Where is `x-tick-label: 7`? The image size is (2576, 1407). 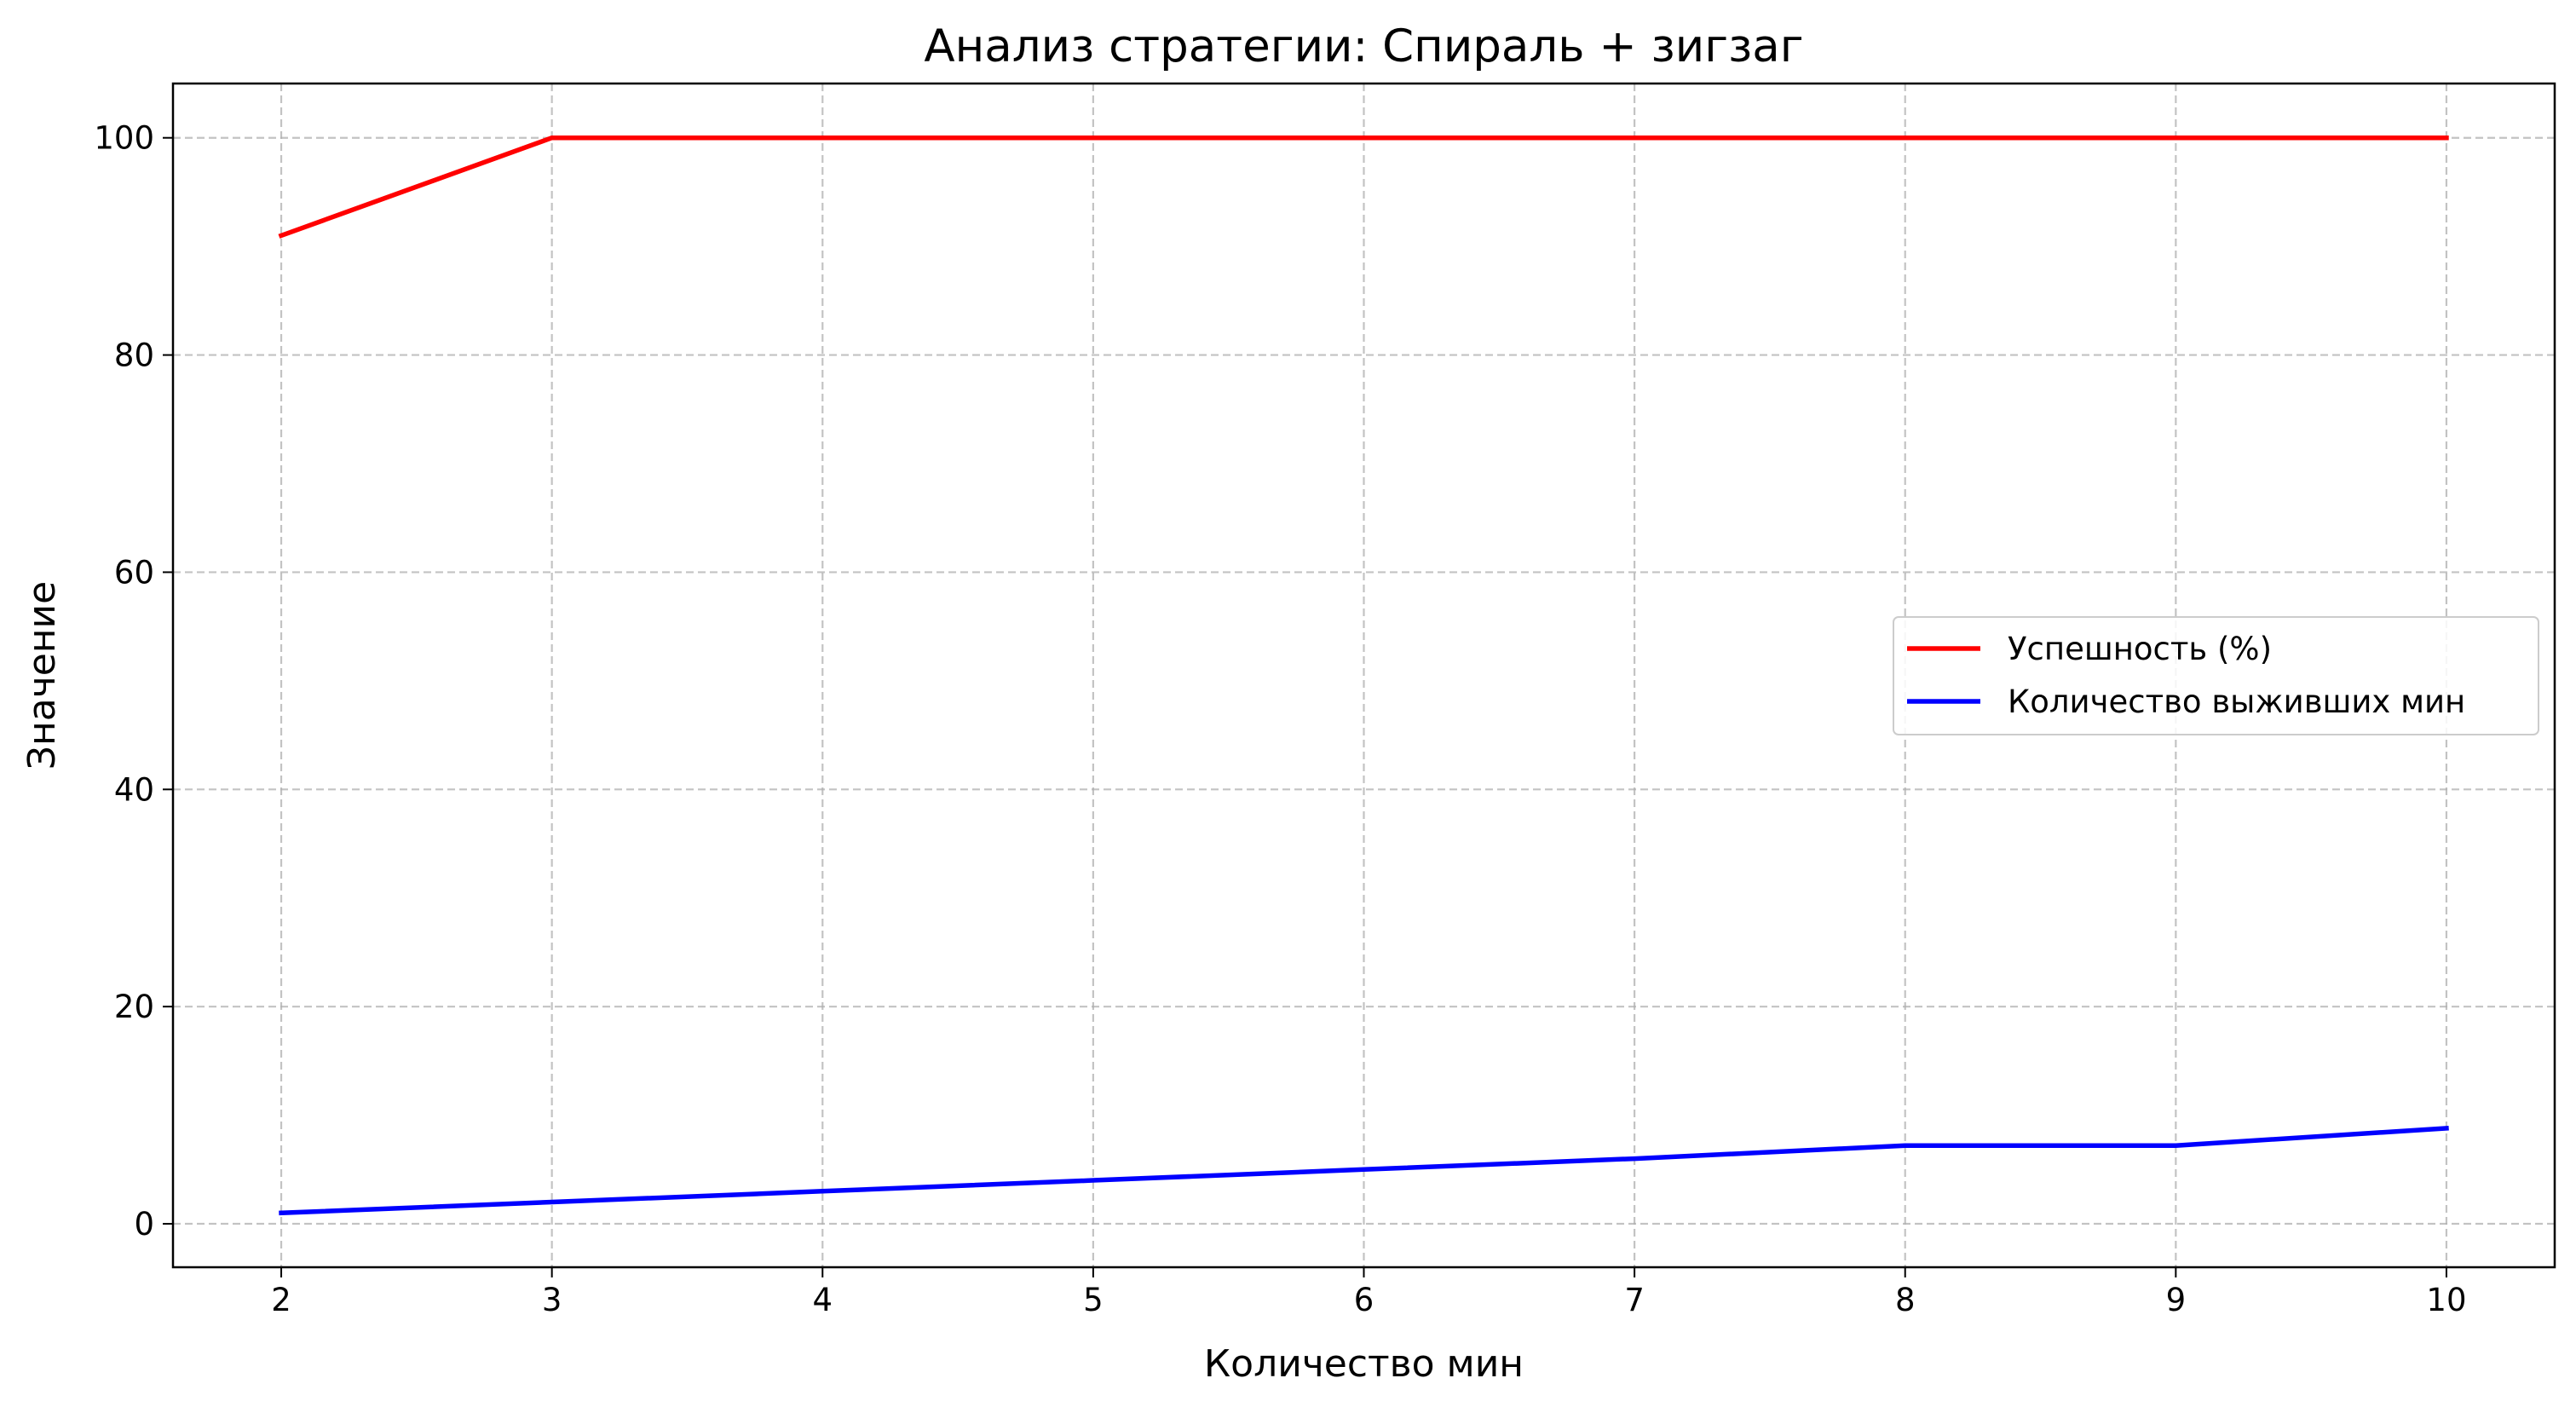 x-tick-label: 7 is located at coordinates (1634, 1300).